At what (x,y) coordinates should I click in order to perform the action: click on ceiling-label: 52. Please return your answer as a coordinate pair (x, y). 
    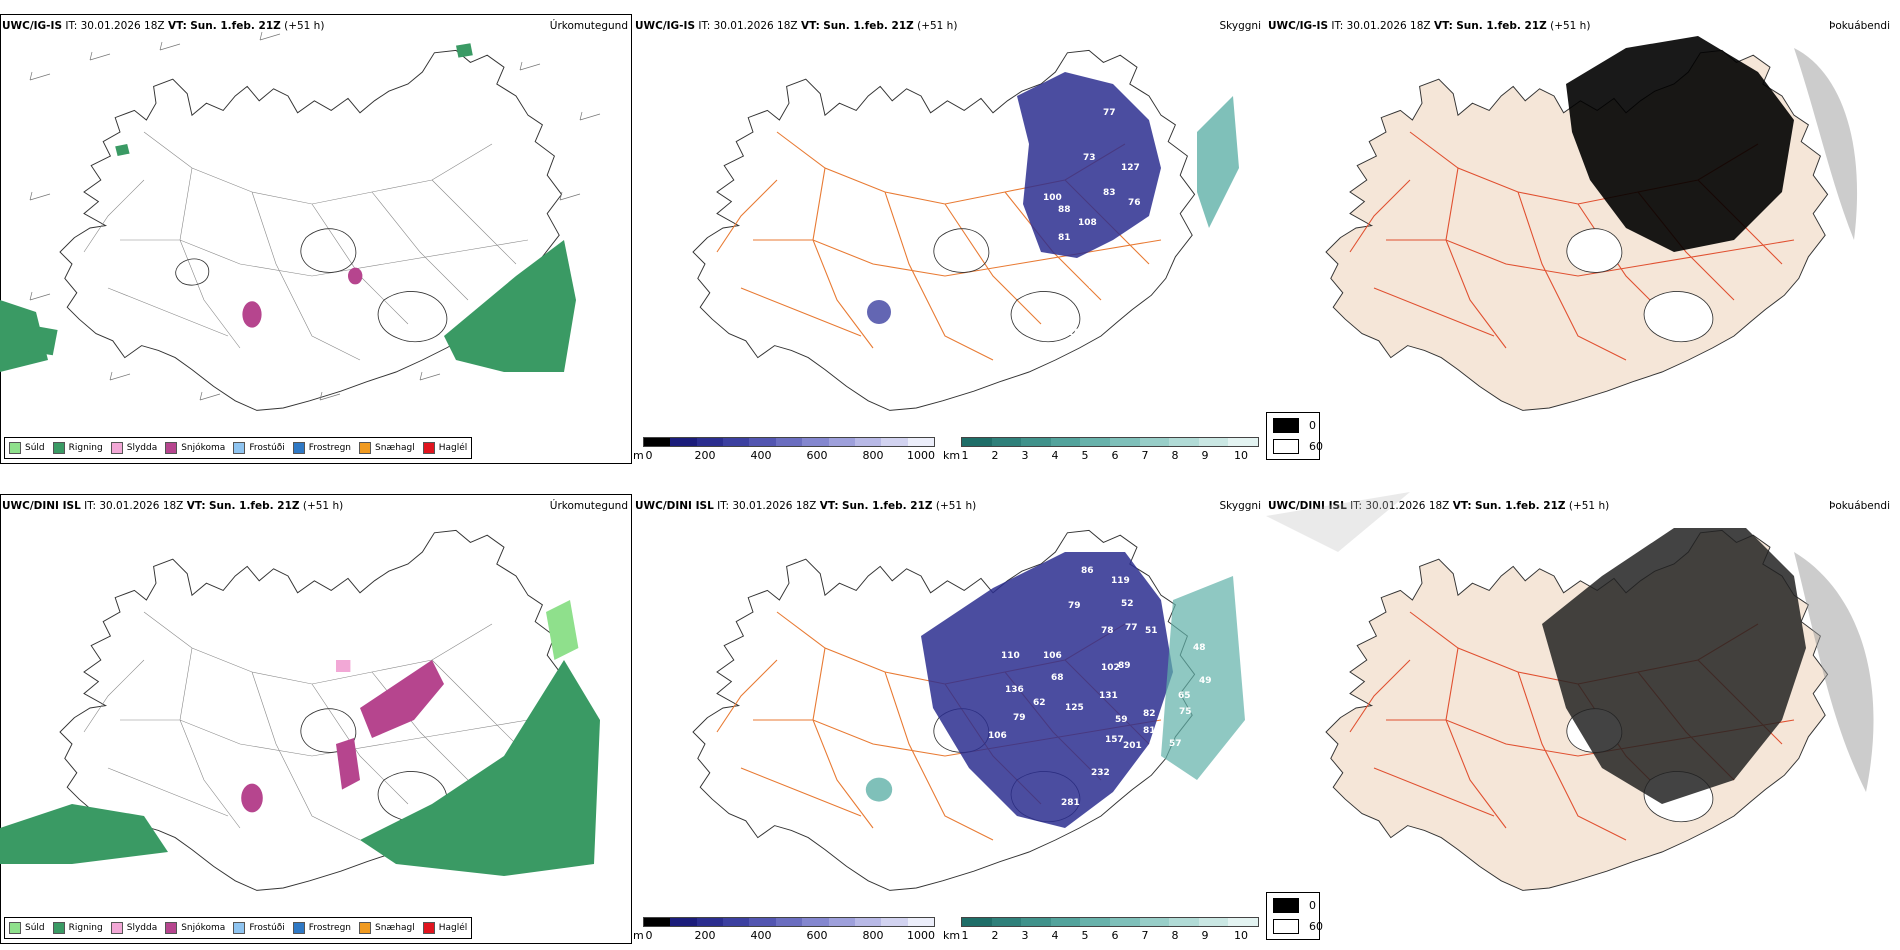
    Looking at the image, I should click on (1127, 604).